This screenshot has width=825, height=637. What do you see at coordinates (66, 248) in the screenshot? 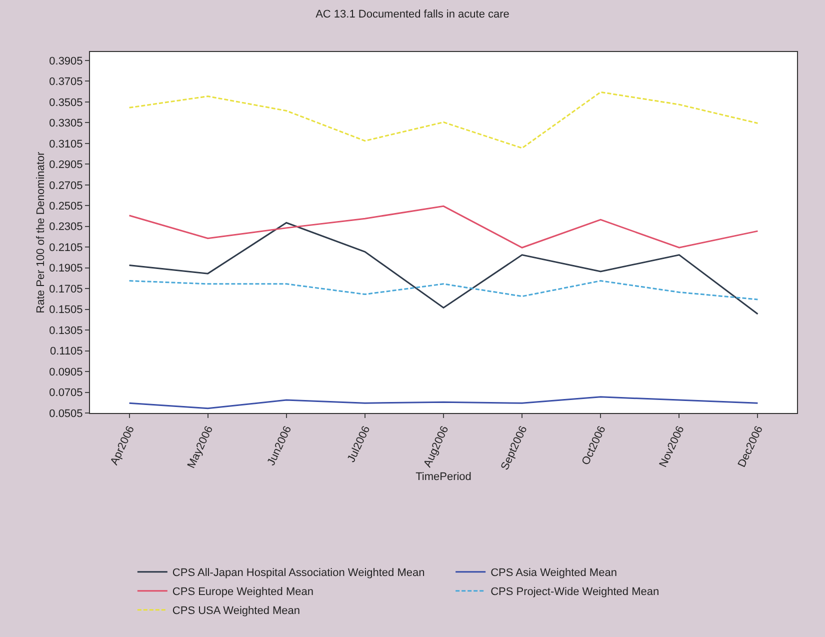
I see `y-tick-label: 0.2105` at bounding box center [66, 248].